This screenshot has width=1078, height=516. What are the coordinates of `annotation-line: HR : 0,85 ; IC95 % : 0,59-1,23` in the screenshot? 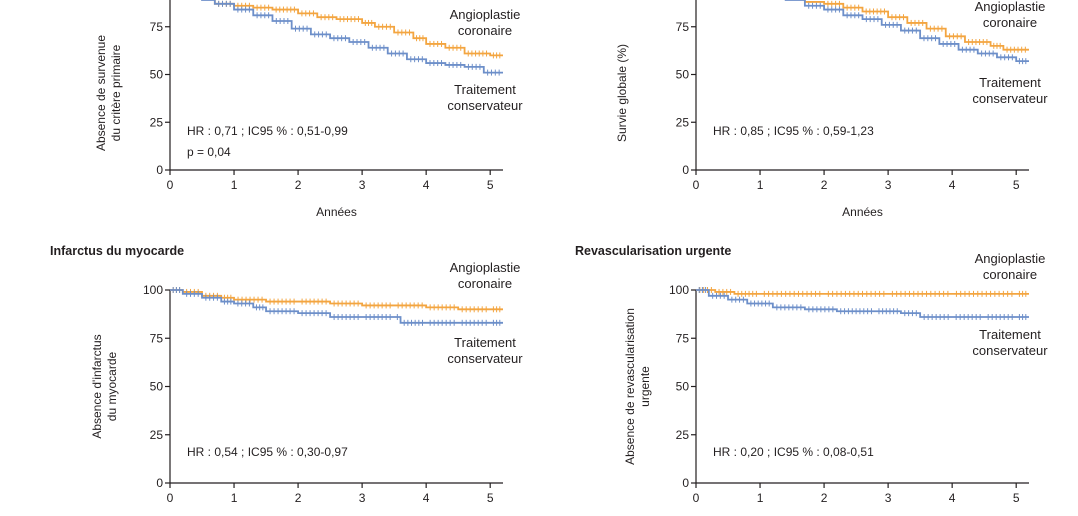 It's located at (793, 131).